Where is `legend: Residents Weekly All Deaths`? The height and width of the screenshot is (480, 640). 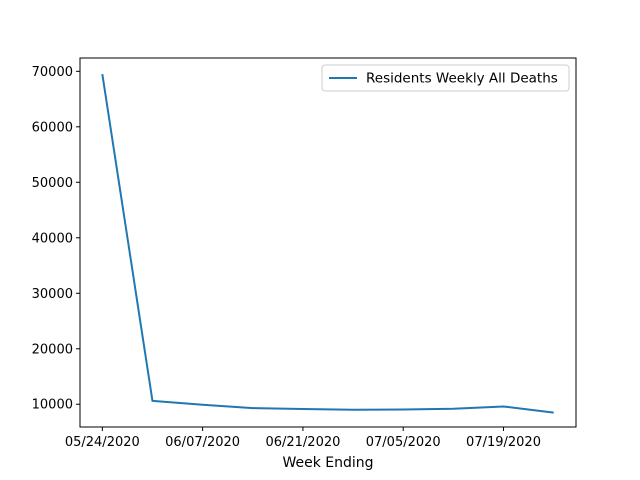
legend: Residents Weekly All Deaths is located at coordinates (445, 78).